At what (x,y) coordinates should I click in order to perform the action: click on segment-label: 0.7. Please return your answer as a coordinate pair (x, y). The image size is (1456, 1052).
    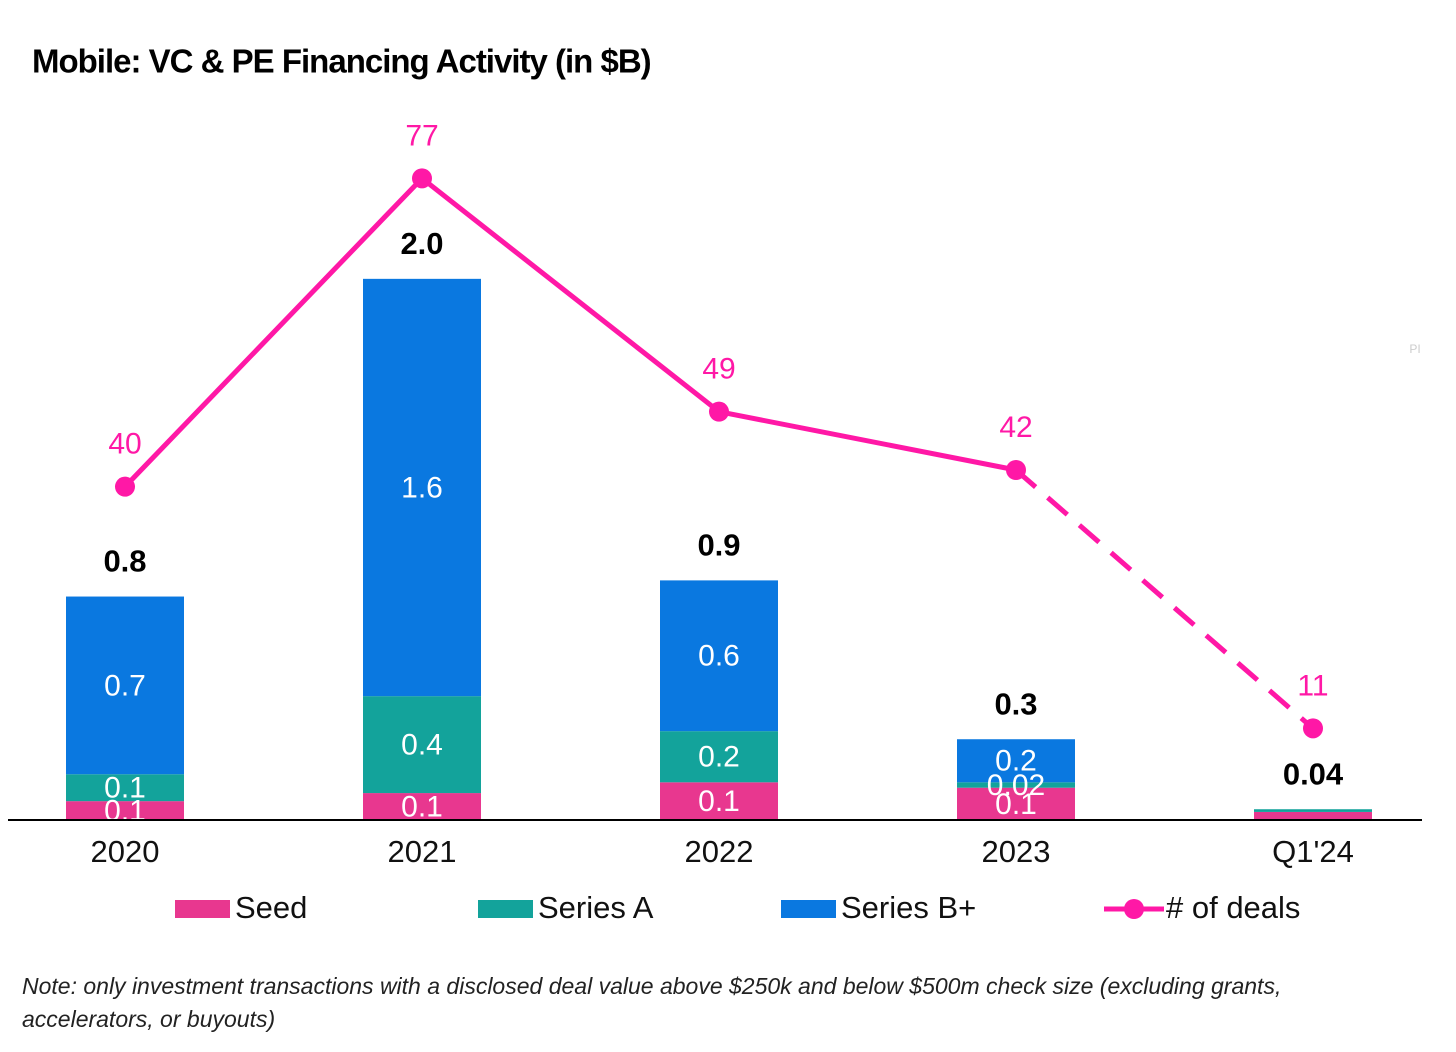
    Looking at the image, I should click on (125, 685).